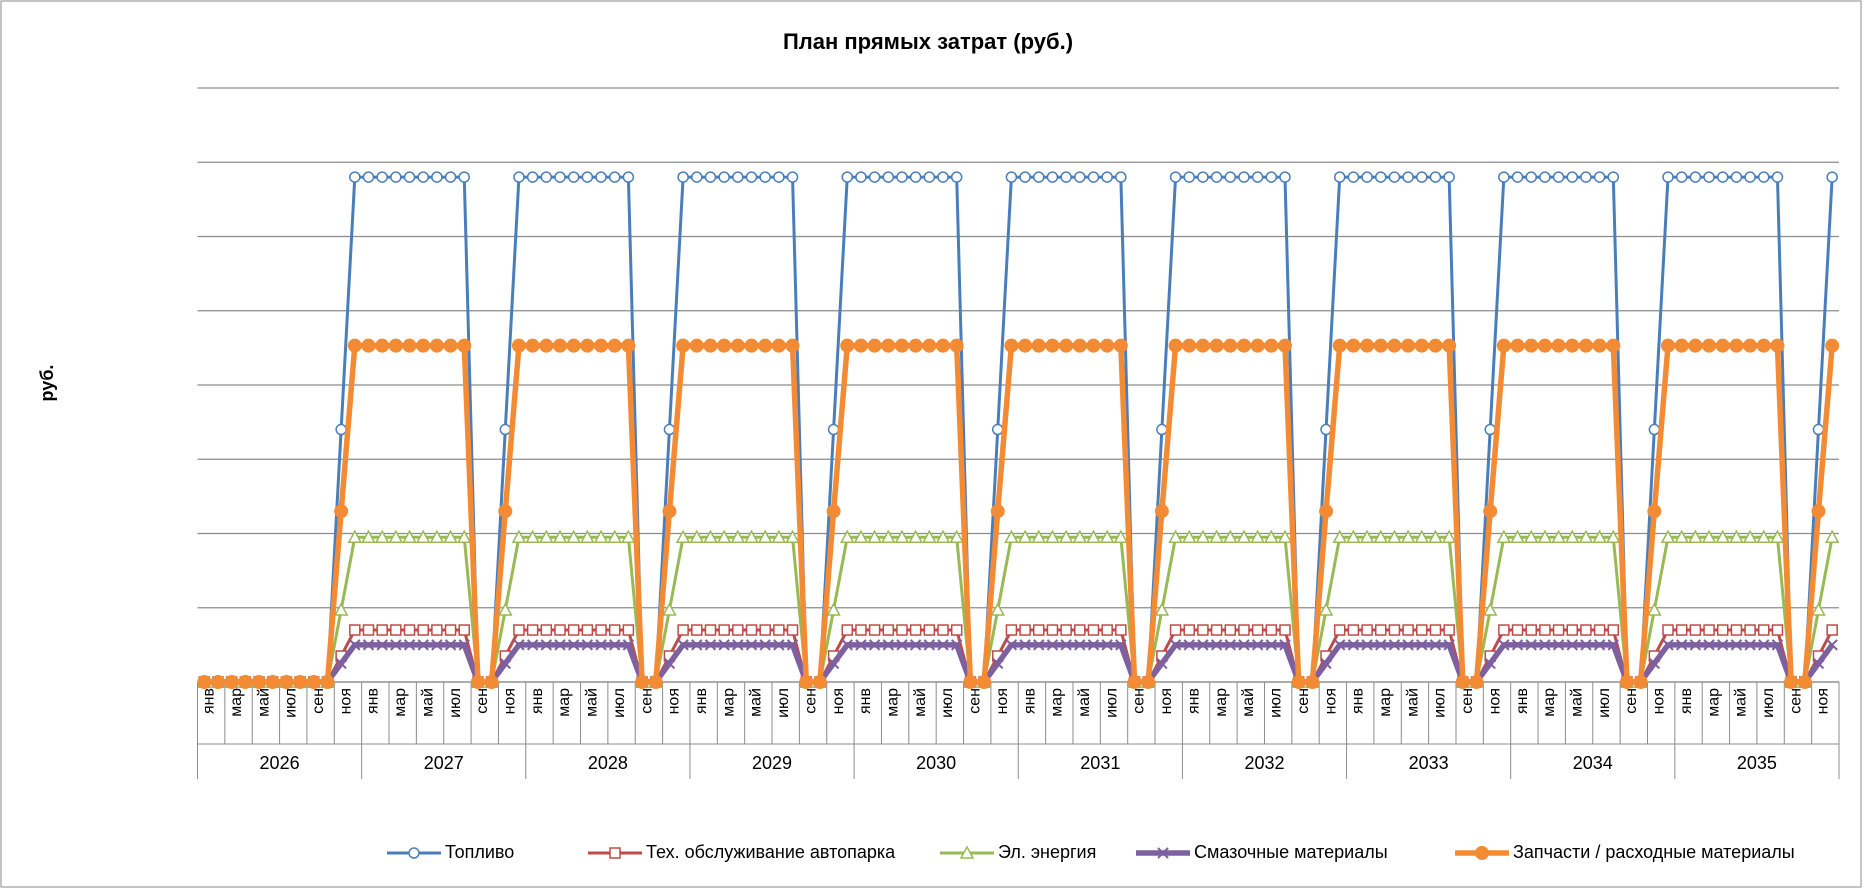 This screenshot has width=1865, height=891. What do you see at coordinates (1593, 763) in the screenshot?
I see `year-label: 2034` at bounding box center [1593, 763].